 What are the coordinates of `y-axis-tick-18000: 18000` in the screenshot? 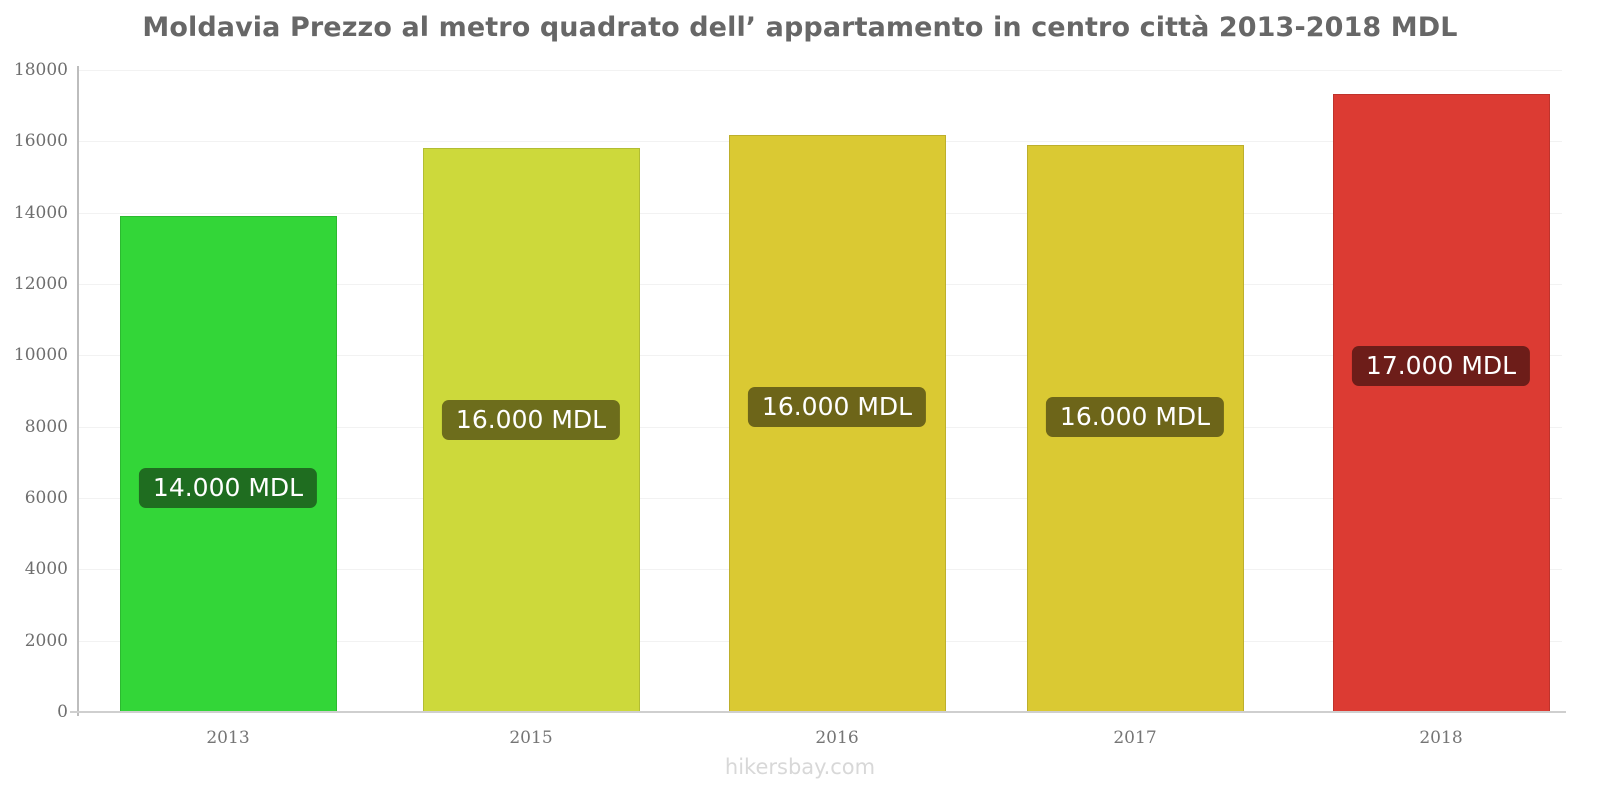 It's located at (40, 70).